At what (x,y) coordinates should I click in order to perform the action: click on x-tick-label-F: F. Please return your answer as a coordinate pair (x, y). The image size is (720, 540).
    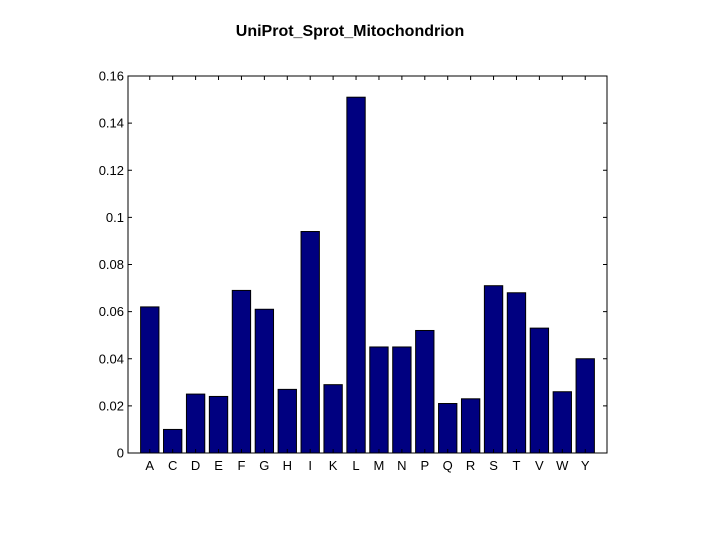
    Looking at the image, I should click on (241, 465).